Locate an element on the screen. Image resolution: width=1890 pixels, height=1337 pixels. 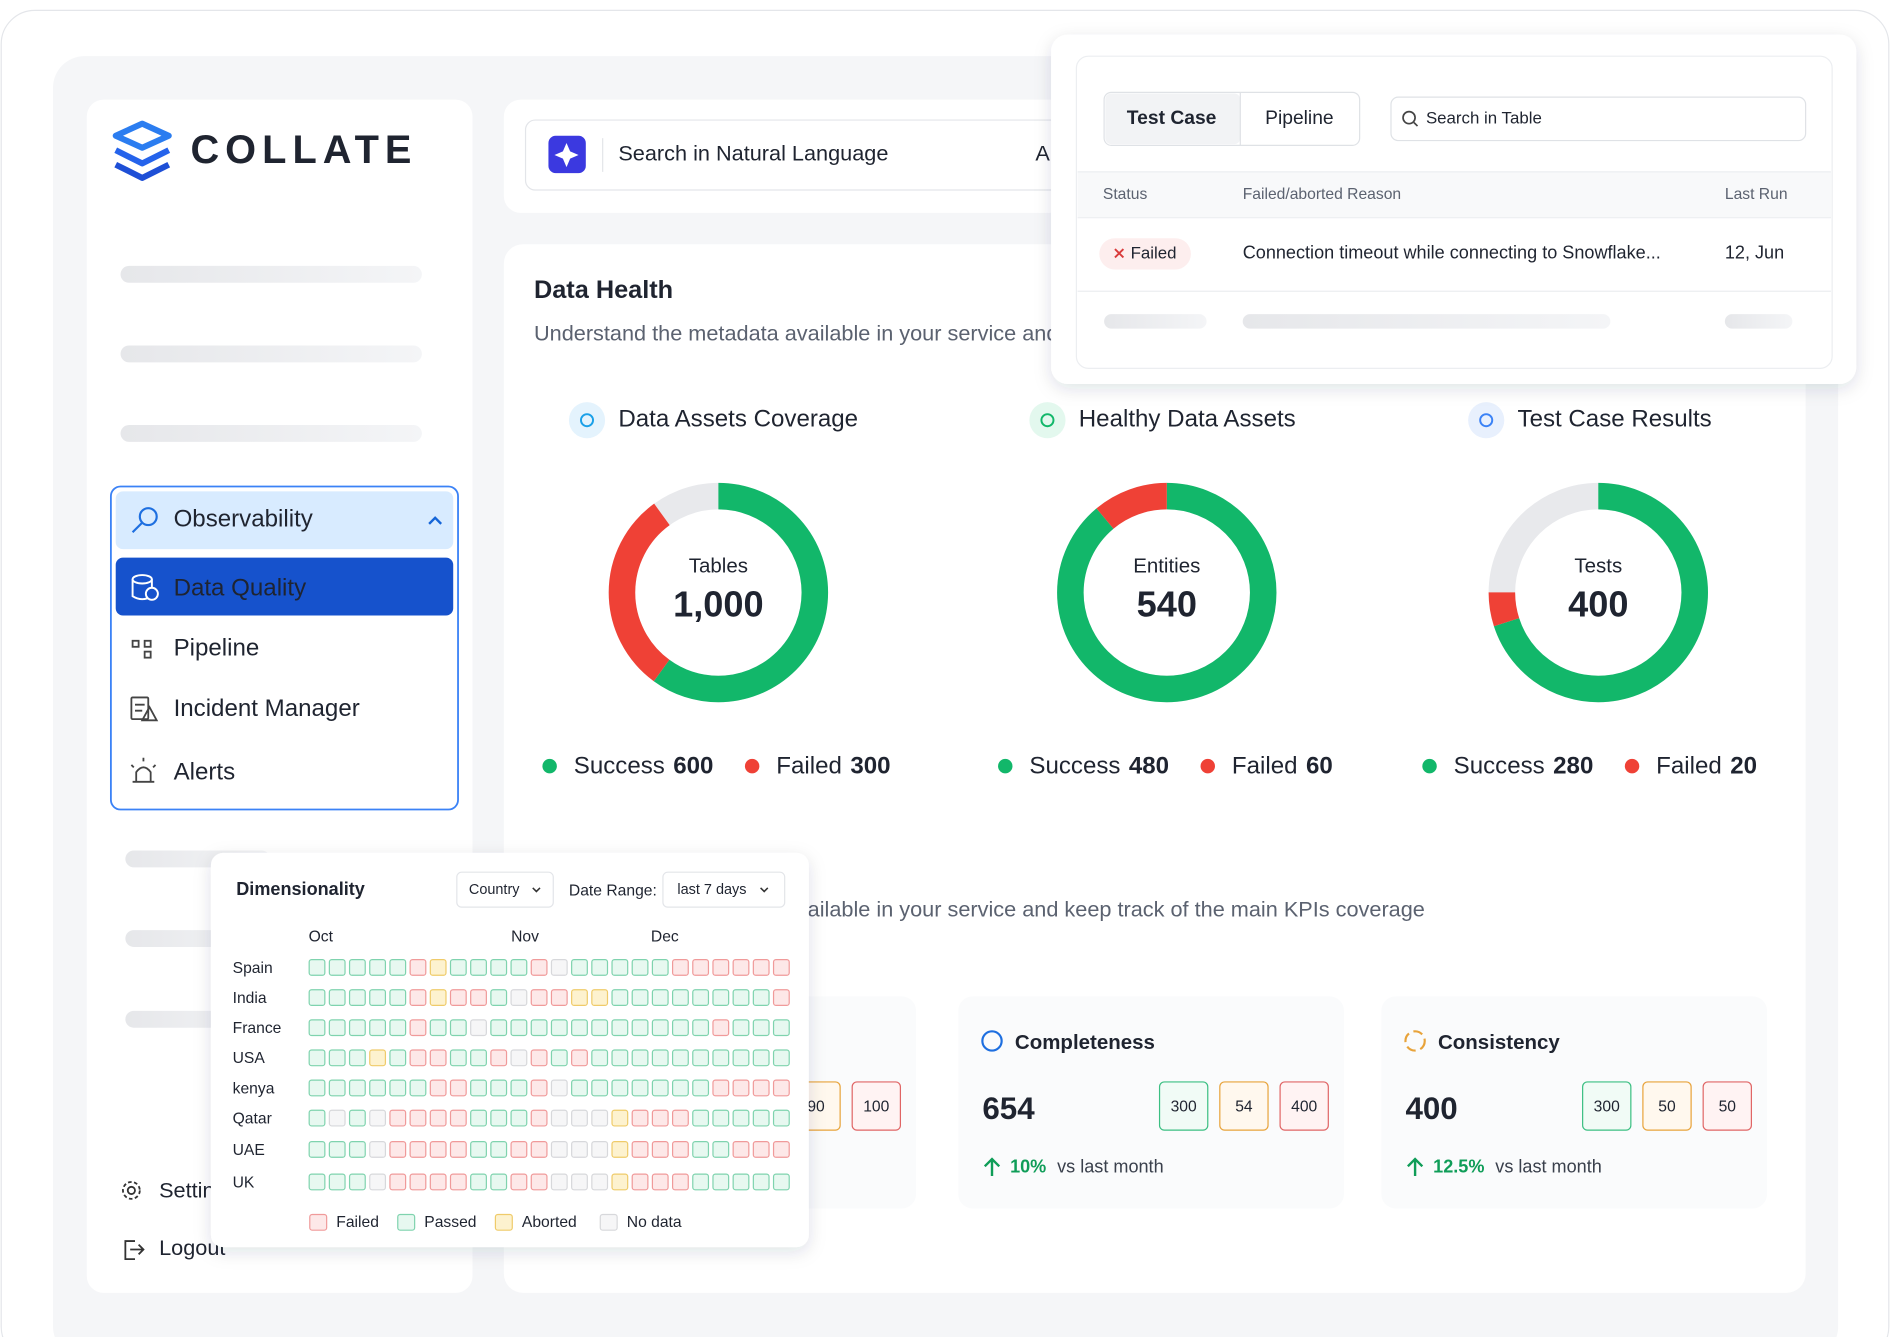
menu-item: Pipeline is located at coordinates (217, 648).